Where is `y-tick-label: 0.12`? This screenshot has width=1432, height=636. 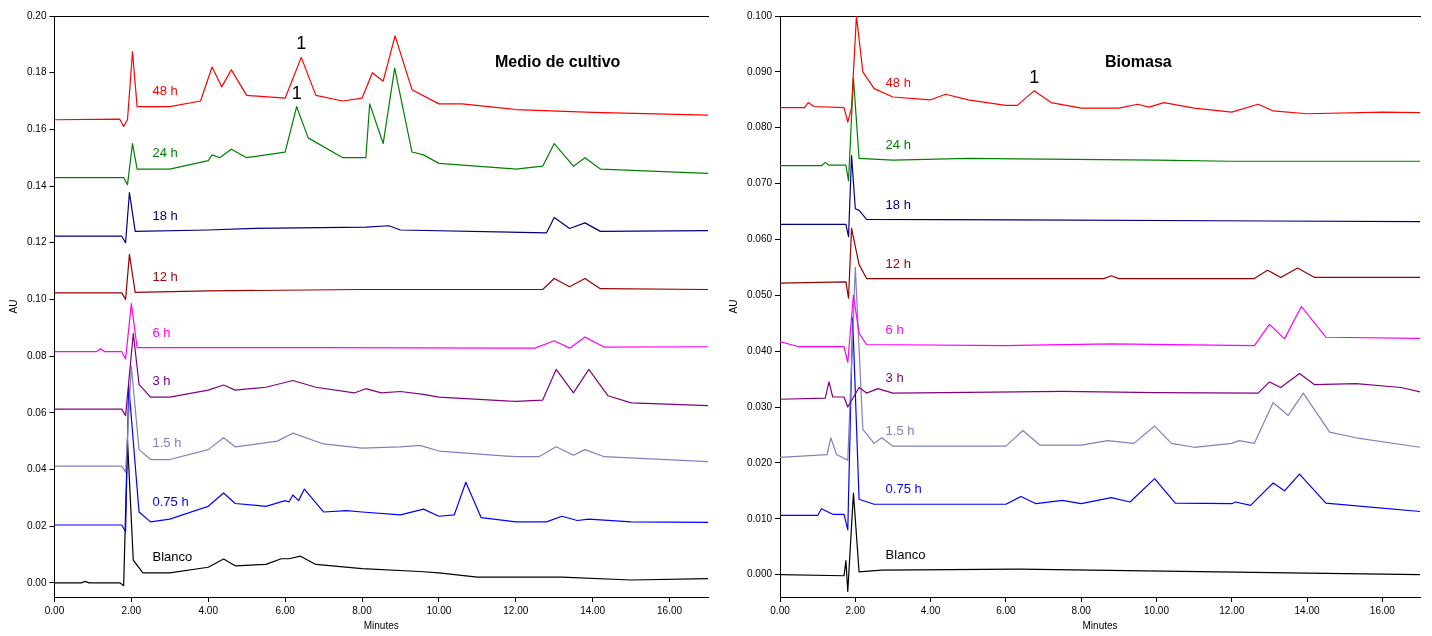
y-tick-label: 0.12 is located at coordinates (36, 242).